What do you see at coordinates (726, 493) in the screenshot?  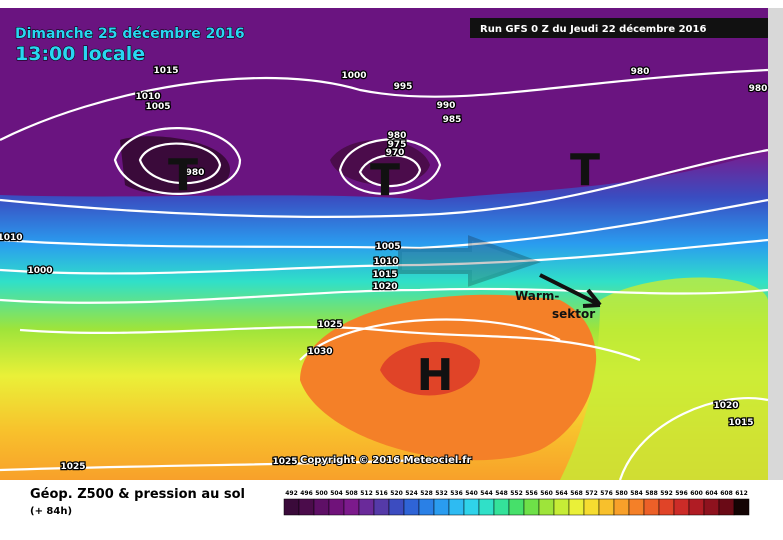 I see `colorbar-label: 608` at bounding box center [726, 493].